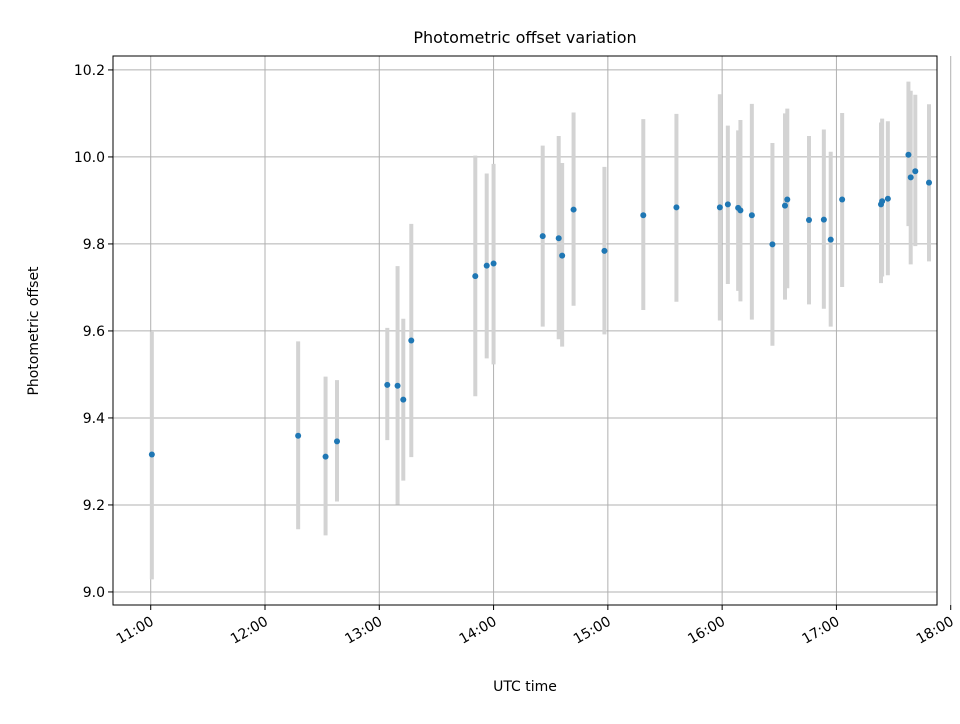 The height and width of the screenshot is (724, 960). Describe the element at coordinates (524, 37) in the screenshot. I see `chart-title: Photometric offset variation` at that location.